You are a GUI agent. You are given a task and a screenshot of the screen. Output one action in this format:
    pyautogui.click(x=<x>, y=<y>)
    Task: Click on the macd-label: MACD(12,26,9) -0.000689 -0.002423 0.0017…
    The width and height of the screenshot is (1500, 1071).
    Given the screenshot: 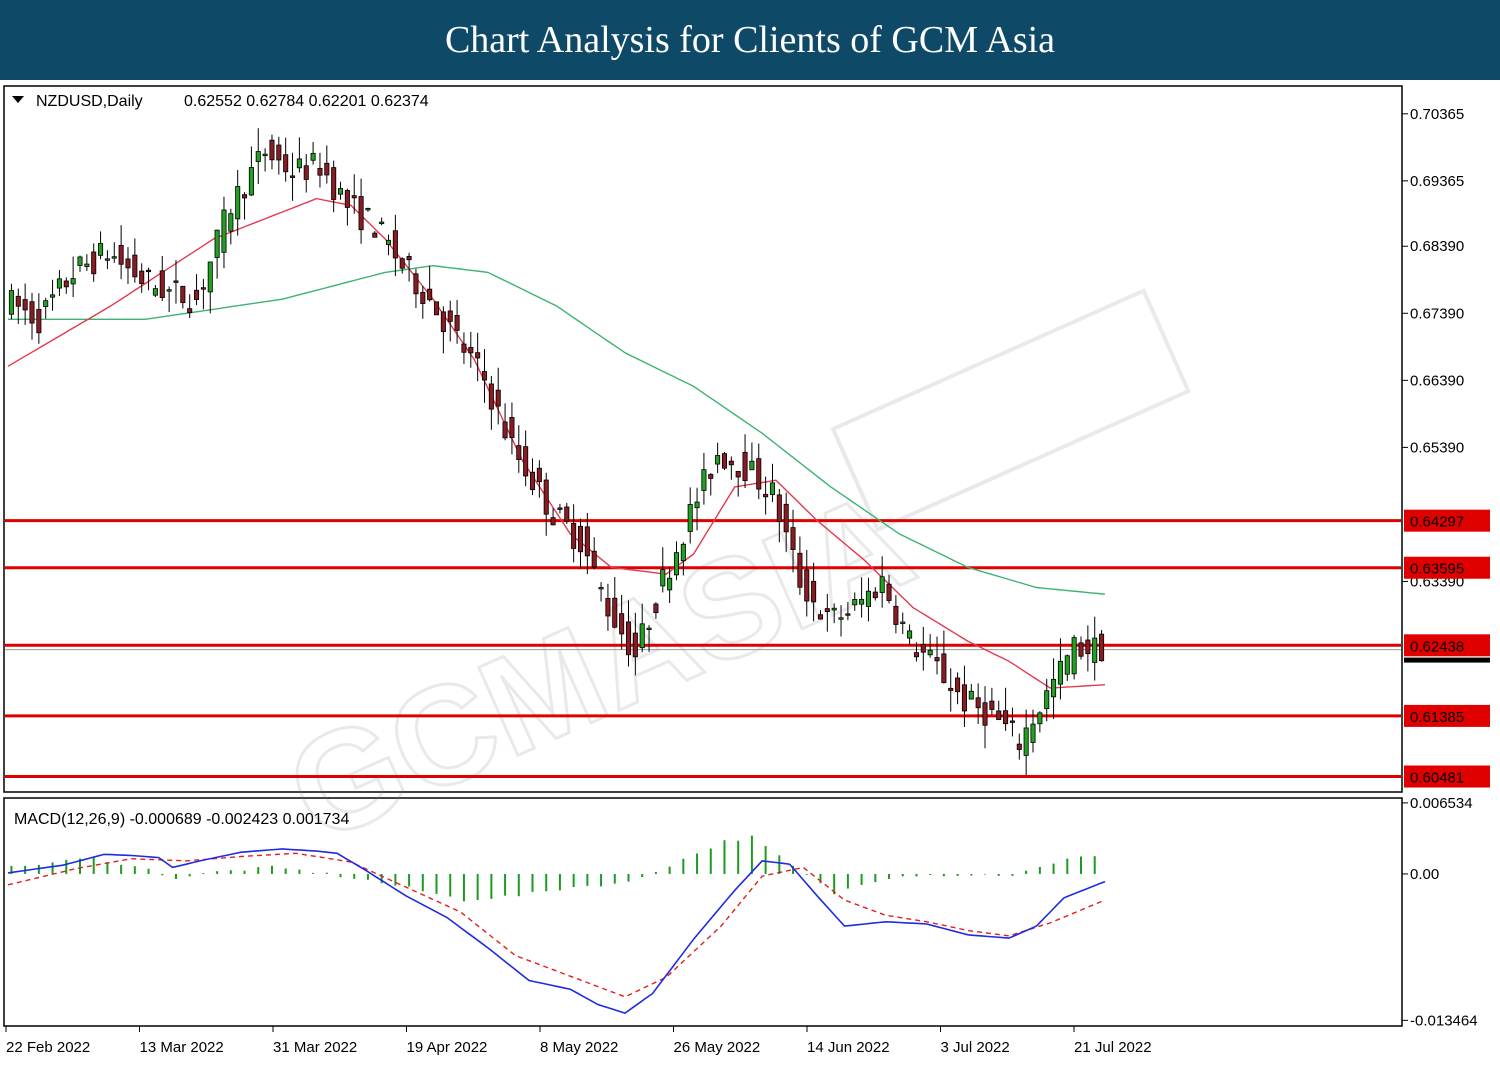 What is the action you would take?
    pyautogui.click(x=181, y=819)
    